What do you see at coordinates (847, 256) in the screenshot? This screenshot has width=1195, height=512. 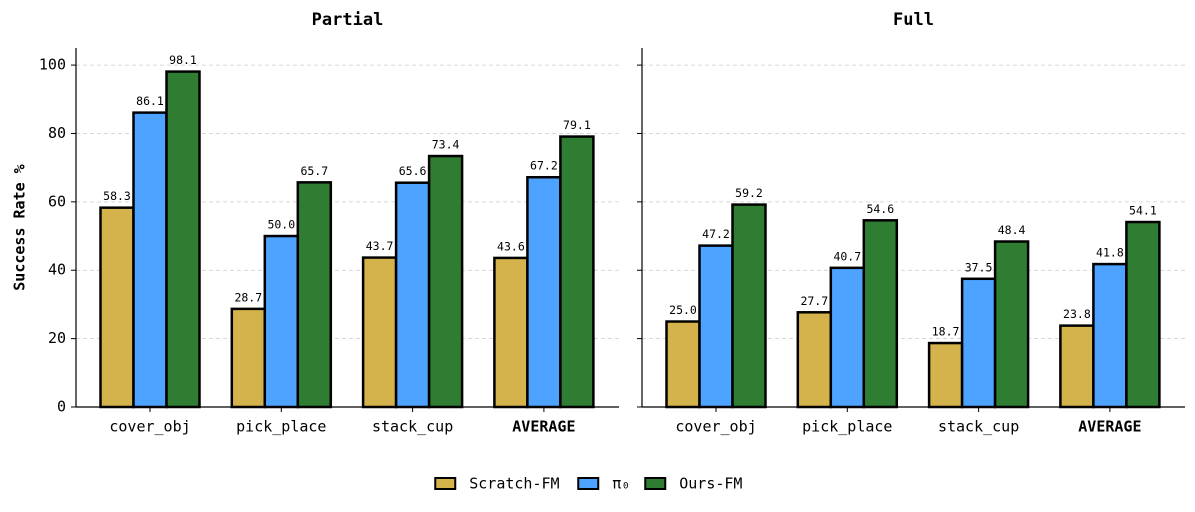 I see `data-label: 40.7` at bounding box center [847, 256].